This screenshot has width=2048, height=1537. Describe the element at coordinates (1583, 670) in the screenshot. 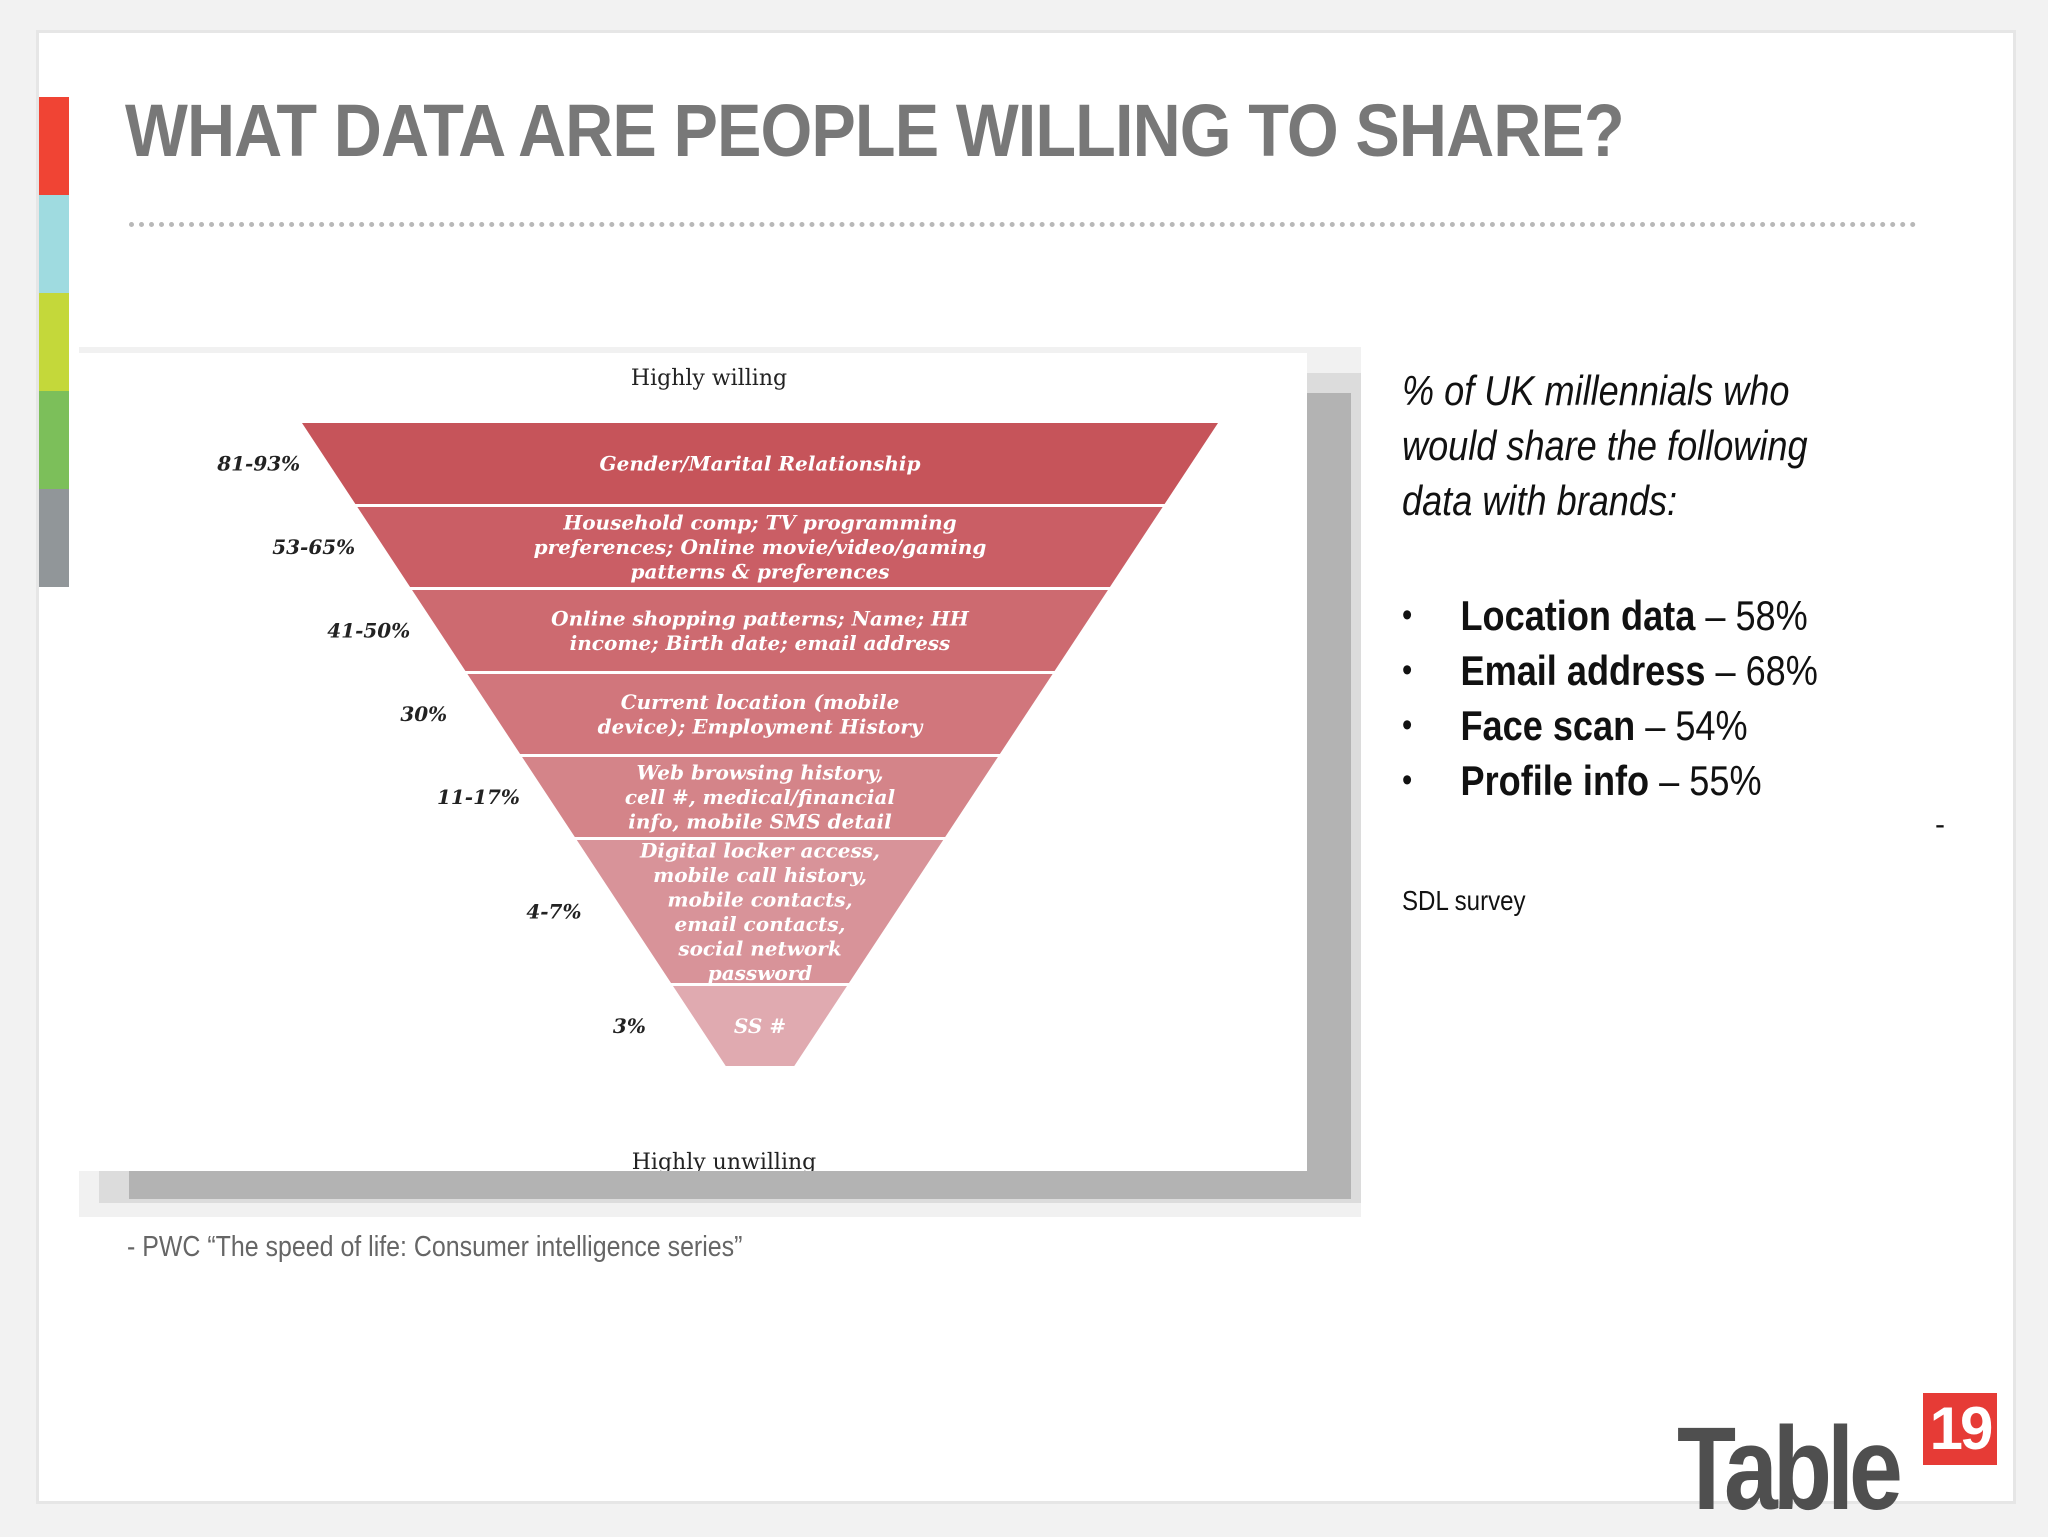

I see `bullet-label: Email address` at that location.